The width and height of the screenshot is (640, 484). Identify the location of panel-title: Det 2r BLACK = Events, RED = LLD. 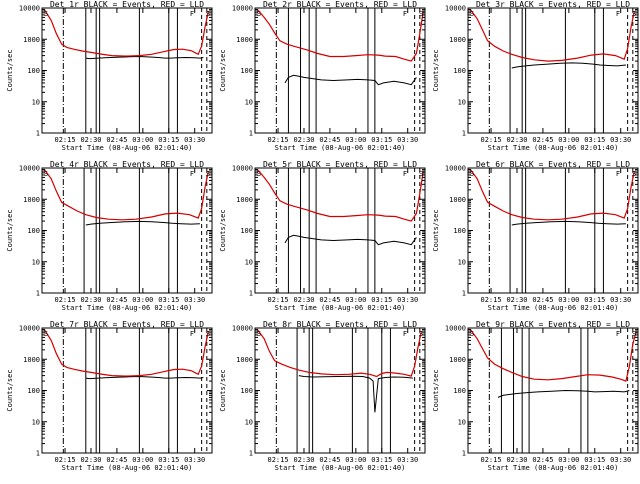
(340, 4).